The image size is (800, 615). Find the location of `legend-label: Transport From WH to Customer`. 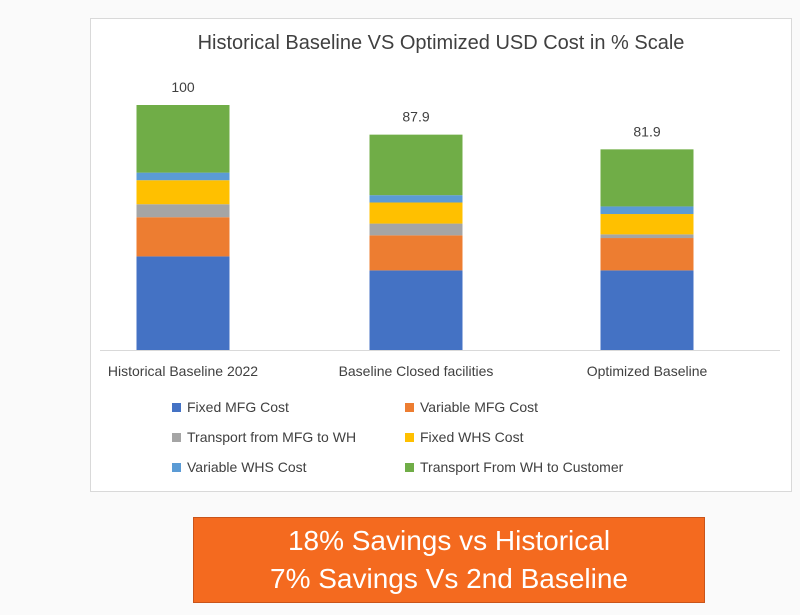

legend-label: Transport From WH to Customer is located at coordinates (522, 467).